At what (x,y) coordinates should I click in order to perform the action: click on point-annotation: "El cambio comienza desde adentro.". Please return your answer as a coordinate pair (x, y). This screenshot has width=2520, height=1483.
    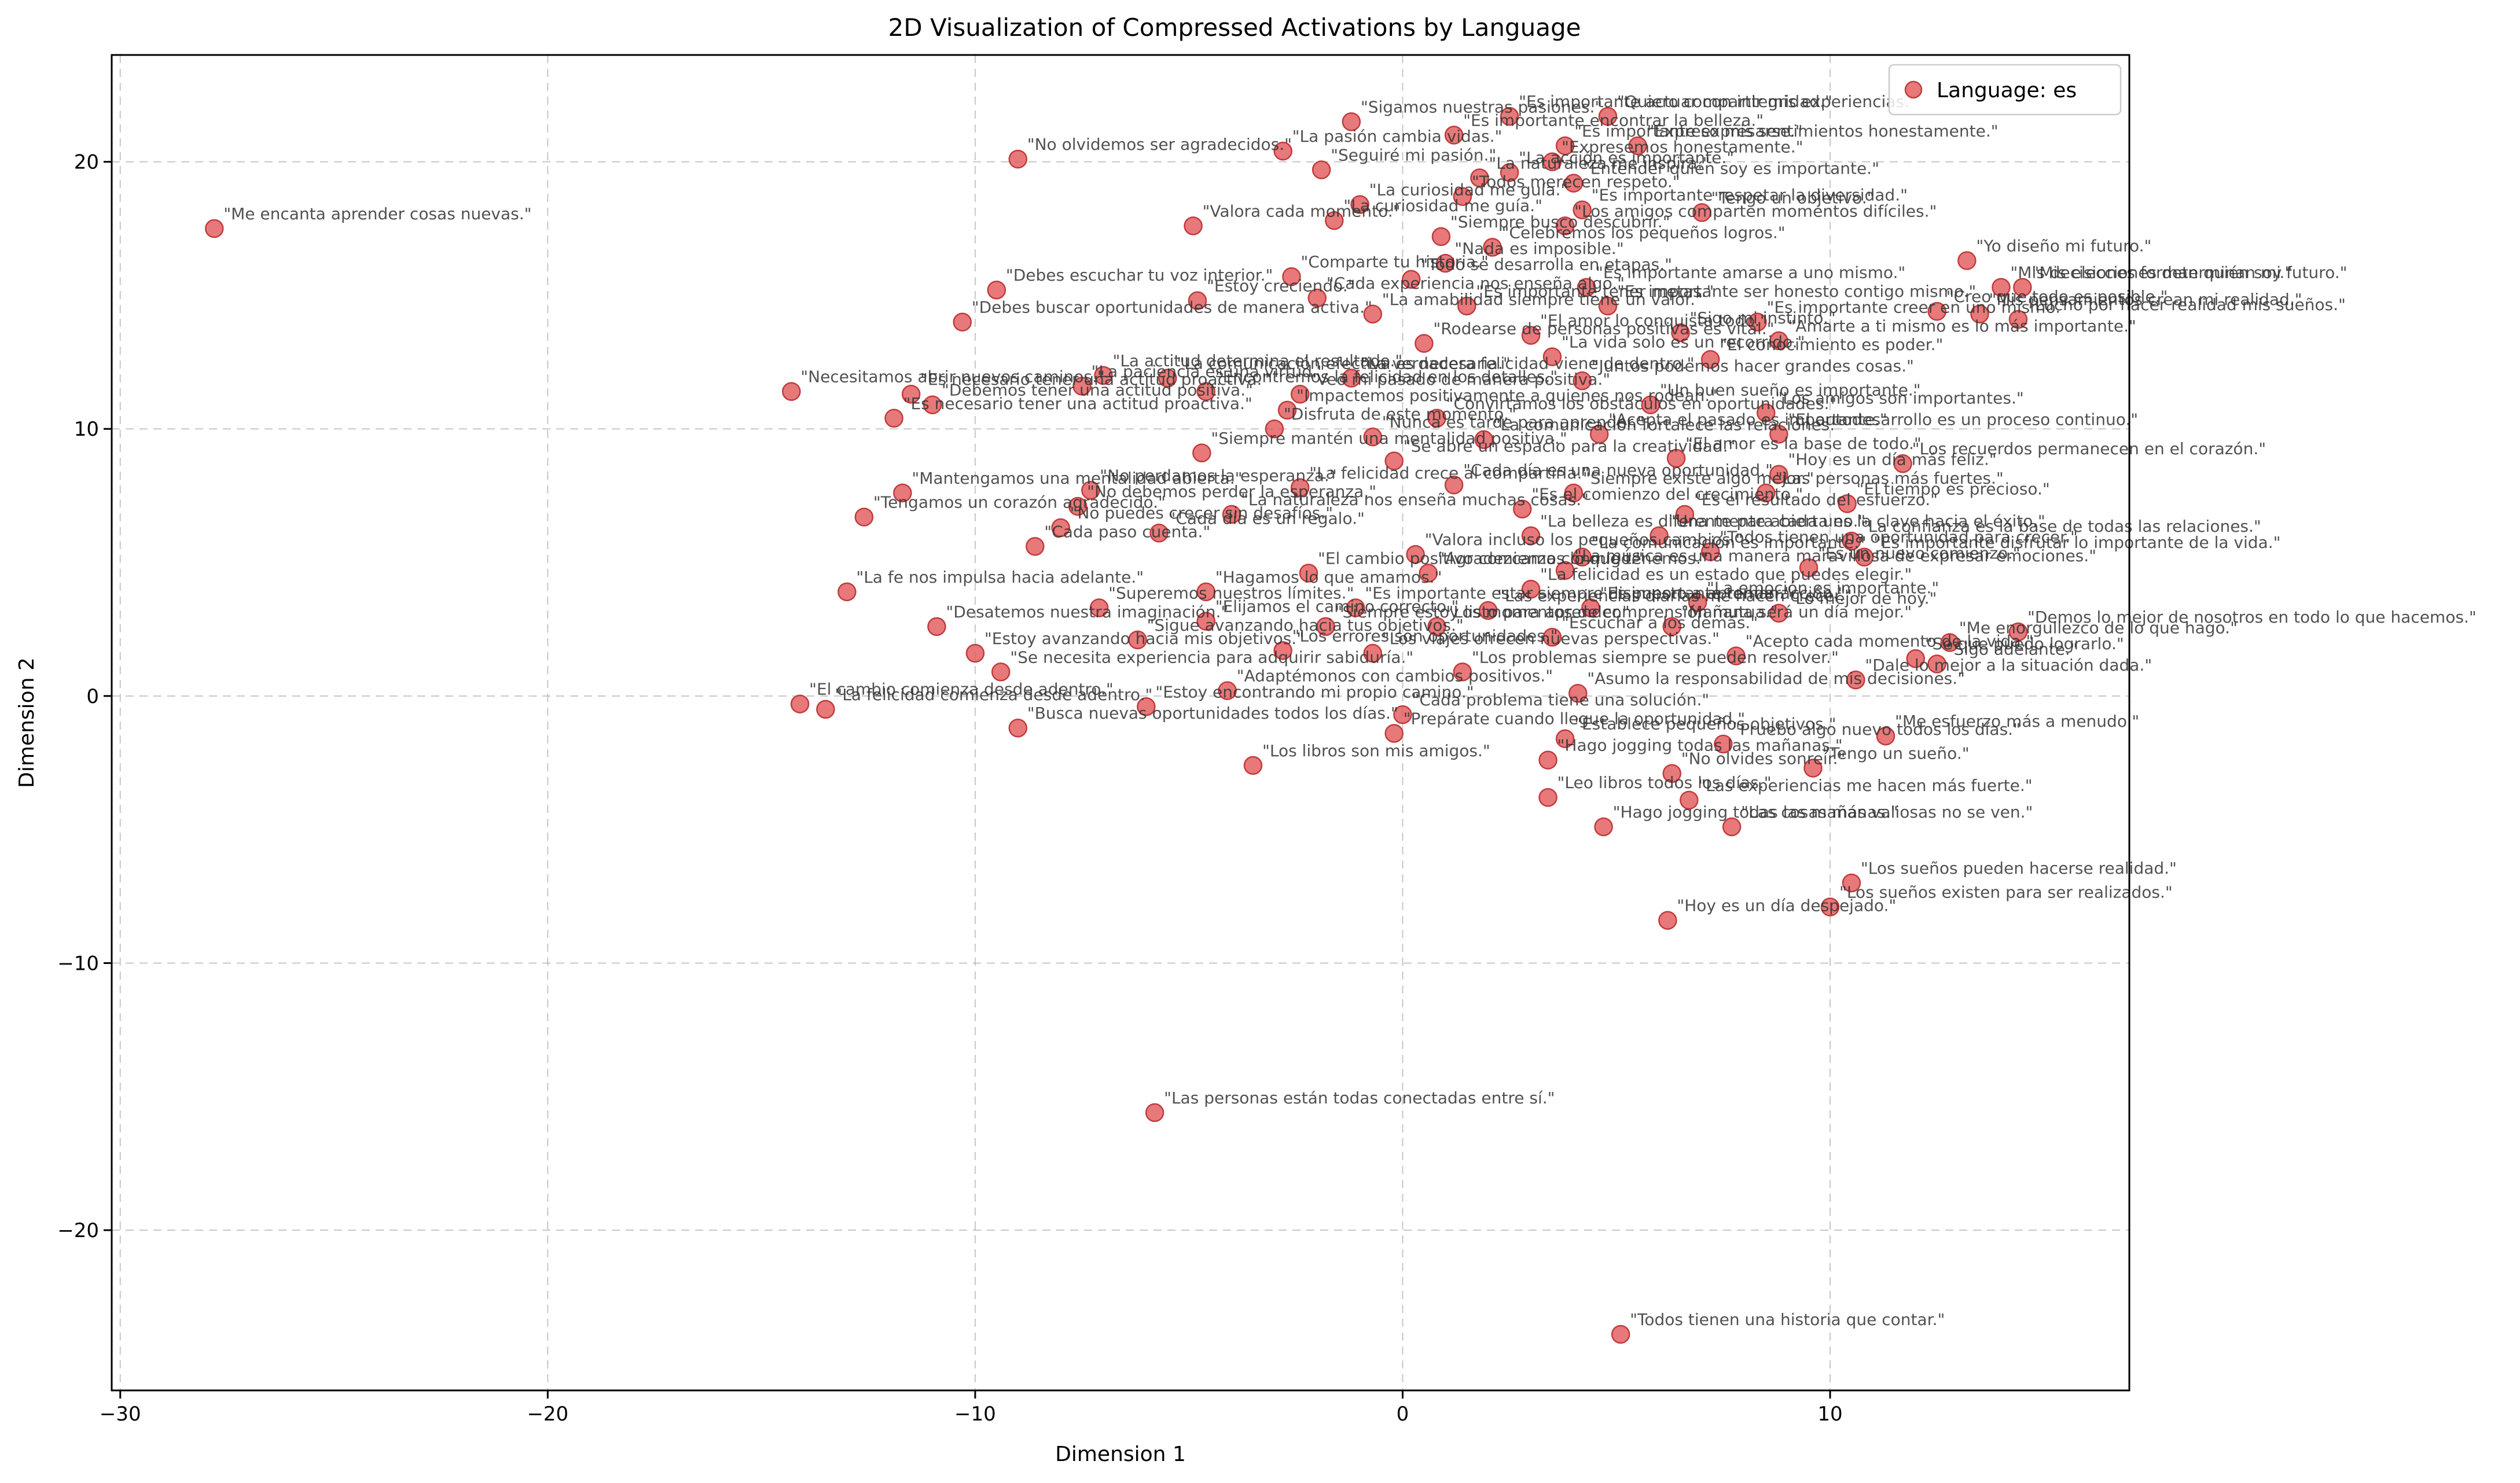
    Looking at the image, I should click on (961, 689).